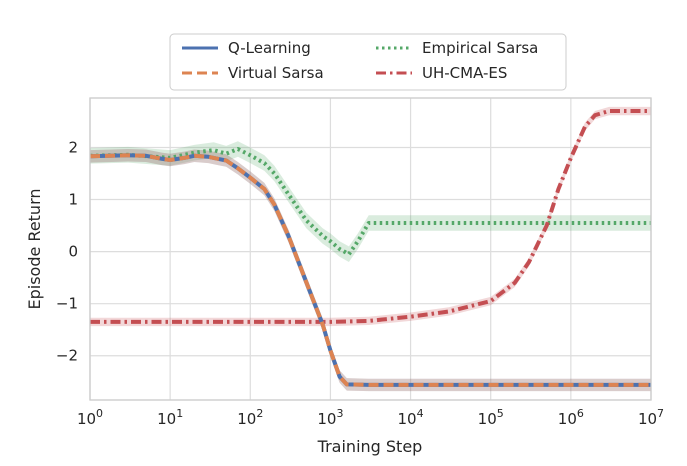 This screenshot has height=466, width=687. What do you see at coordinates (67, 304) in the screenshot?
I see `y-tick-label-3: −1` at bounding box center [67, 304].